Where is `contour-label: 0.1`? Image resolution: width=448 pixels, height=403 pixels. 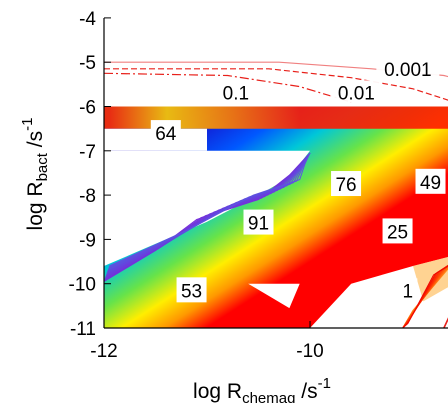 contour-label: 0.1 is located at coordinates (236, 92).